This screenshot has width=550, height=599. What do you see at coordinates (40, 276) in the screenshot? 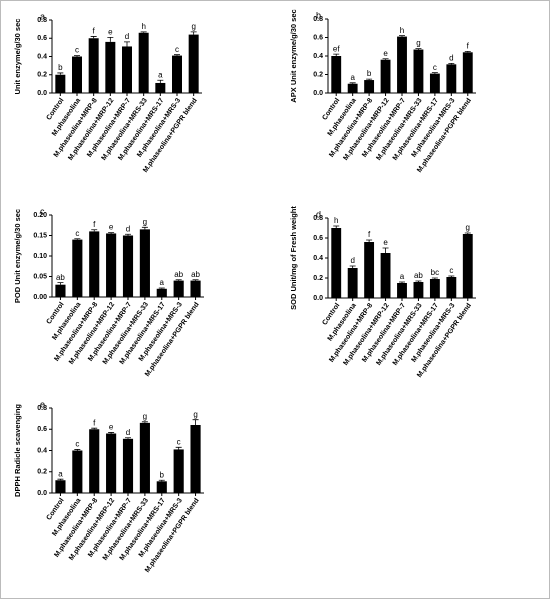
I see `y-tick-label: 0.05` at bounding box center [40, 276].